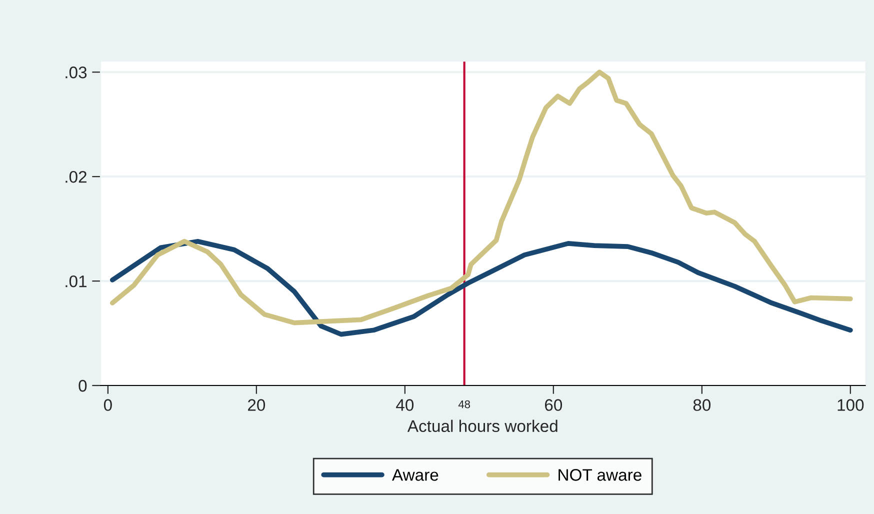 This screenshot has width=874, height=514. I want to click on x-tick-label: 100, so click(851, 405).